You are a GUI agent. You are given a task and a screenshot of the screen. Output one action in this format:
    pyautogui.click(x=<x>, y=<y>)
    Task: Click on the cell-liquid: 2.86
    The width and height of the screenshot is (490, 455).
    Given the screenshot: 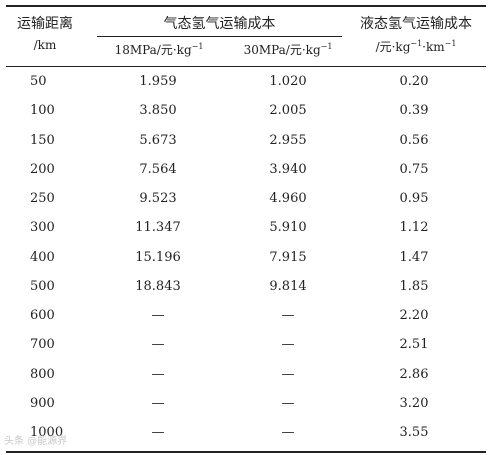 What is the action you would take?
    pyautogui.click(x=414, y=374)
    